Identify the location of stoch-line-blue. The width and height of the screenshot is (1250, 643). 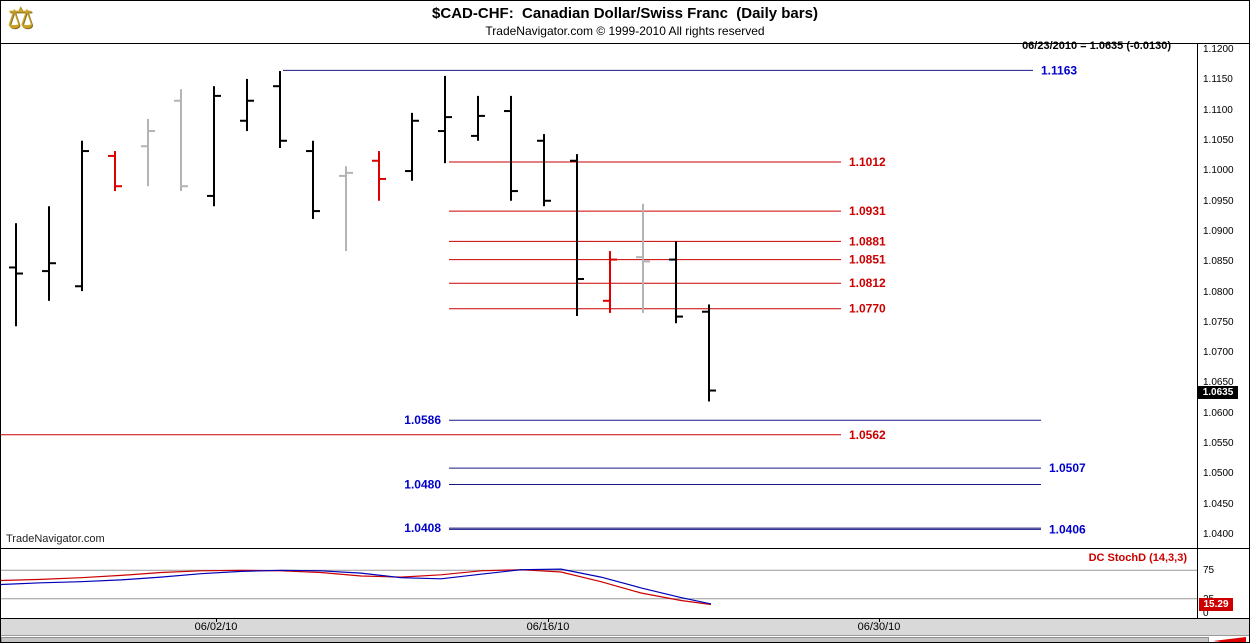
(356, 586).